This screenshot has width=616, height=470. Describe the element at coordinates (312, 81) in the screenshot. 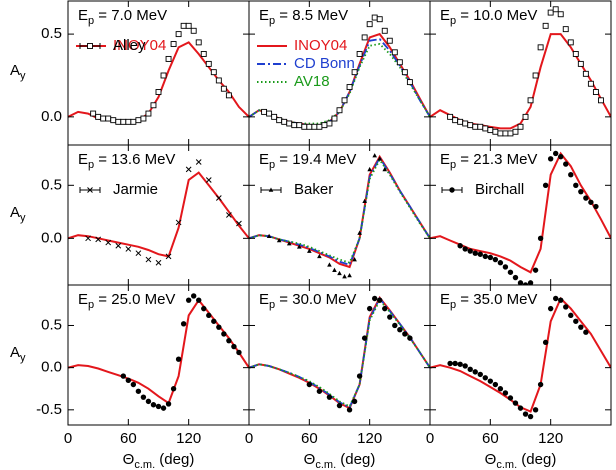

I see `legend-label: AV18` at that location.